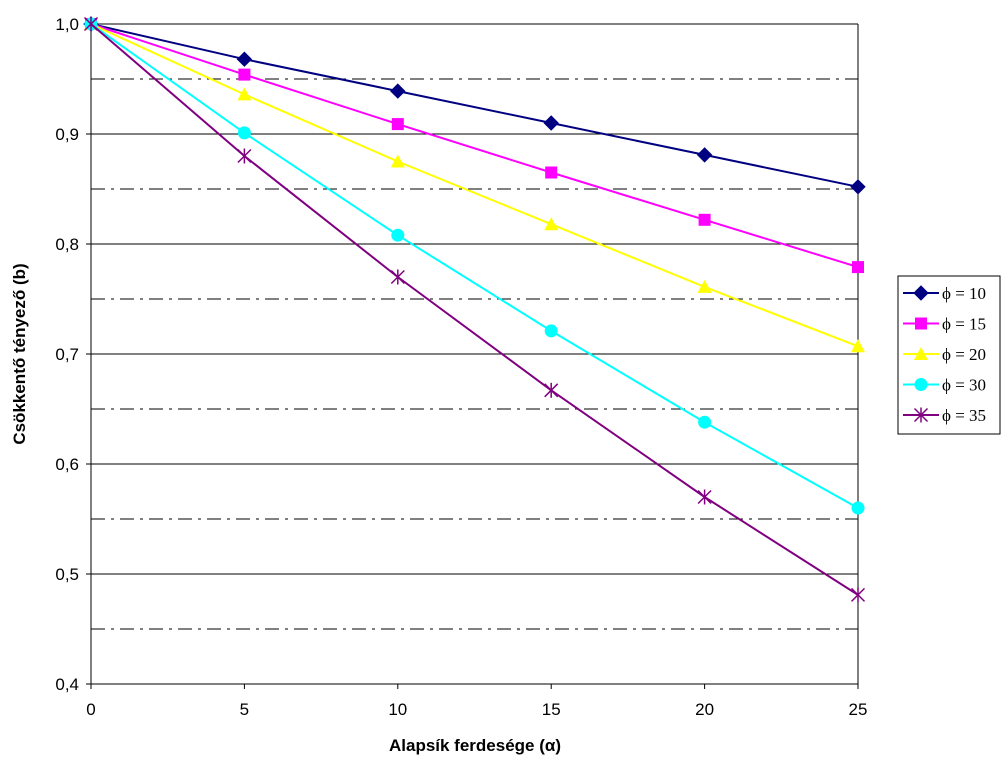  Describe the element at coordinates (964, 293) in the screenshot. I see `legend-label: ϕ = 10` at that location.